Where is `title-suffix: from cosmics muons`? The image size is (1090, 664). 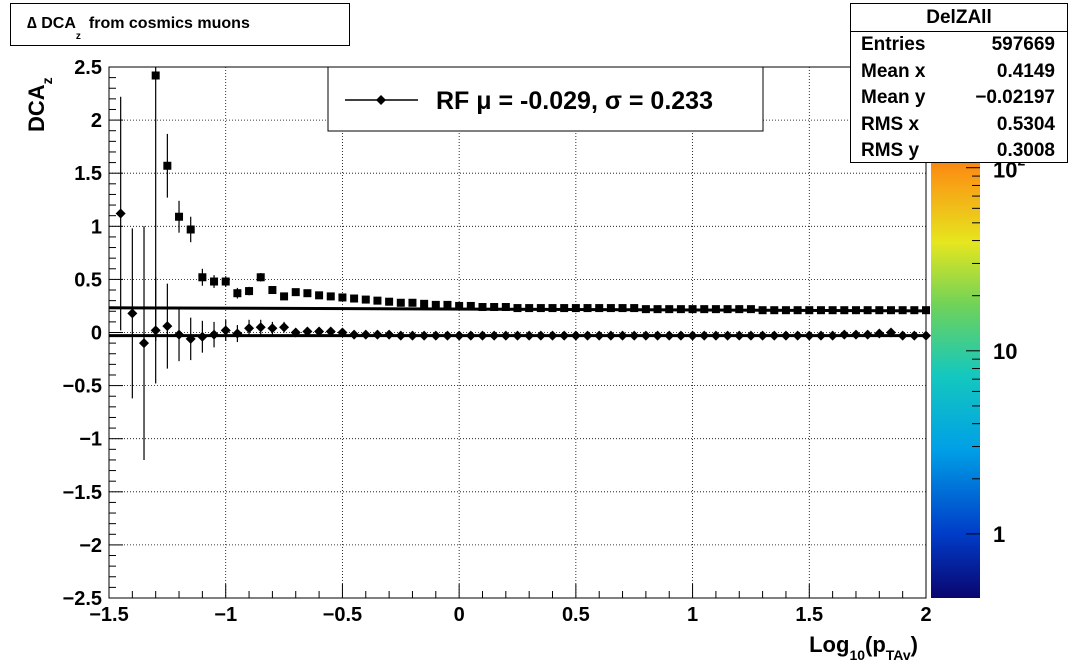 title-suffix: from cosmics muons is located at coordinates (169, 23).